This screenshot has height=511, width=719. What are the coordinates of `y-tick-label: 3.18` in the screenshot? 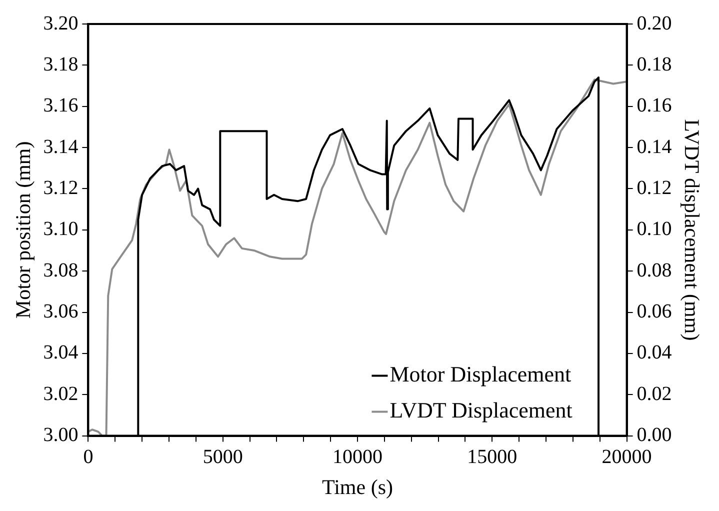 It's located at (60, 64).